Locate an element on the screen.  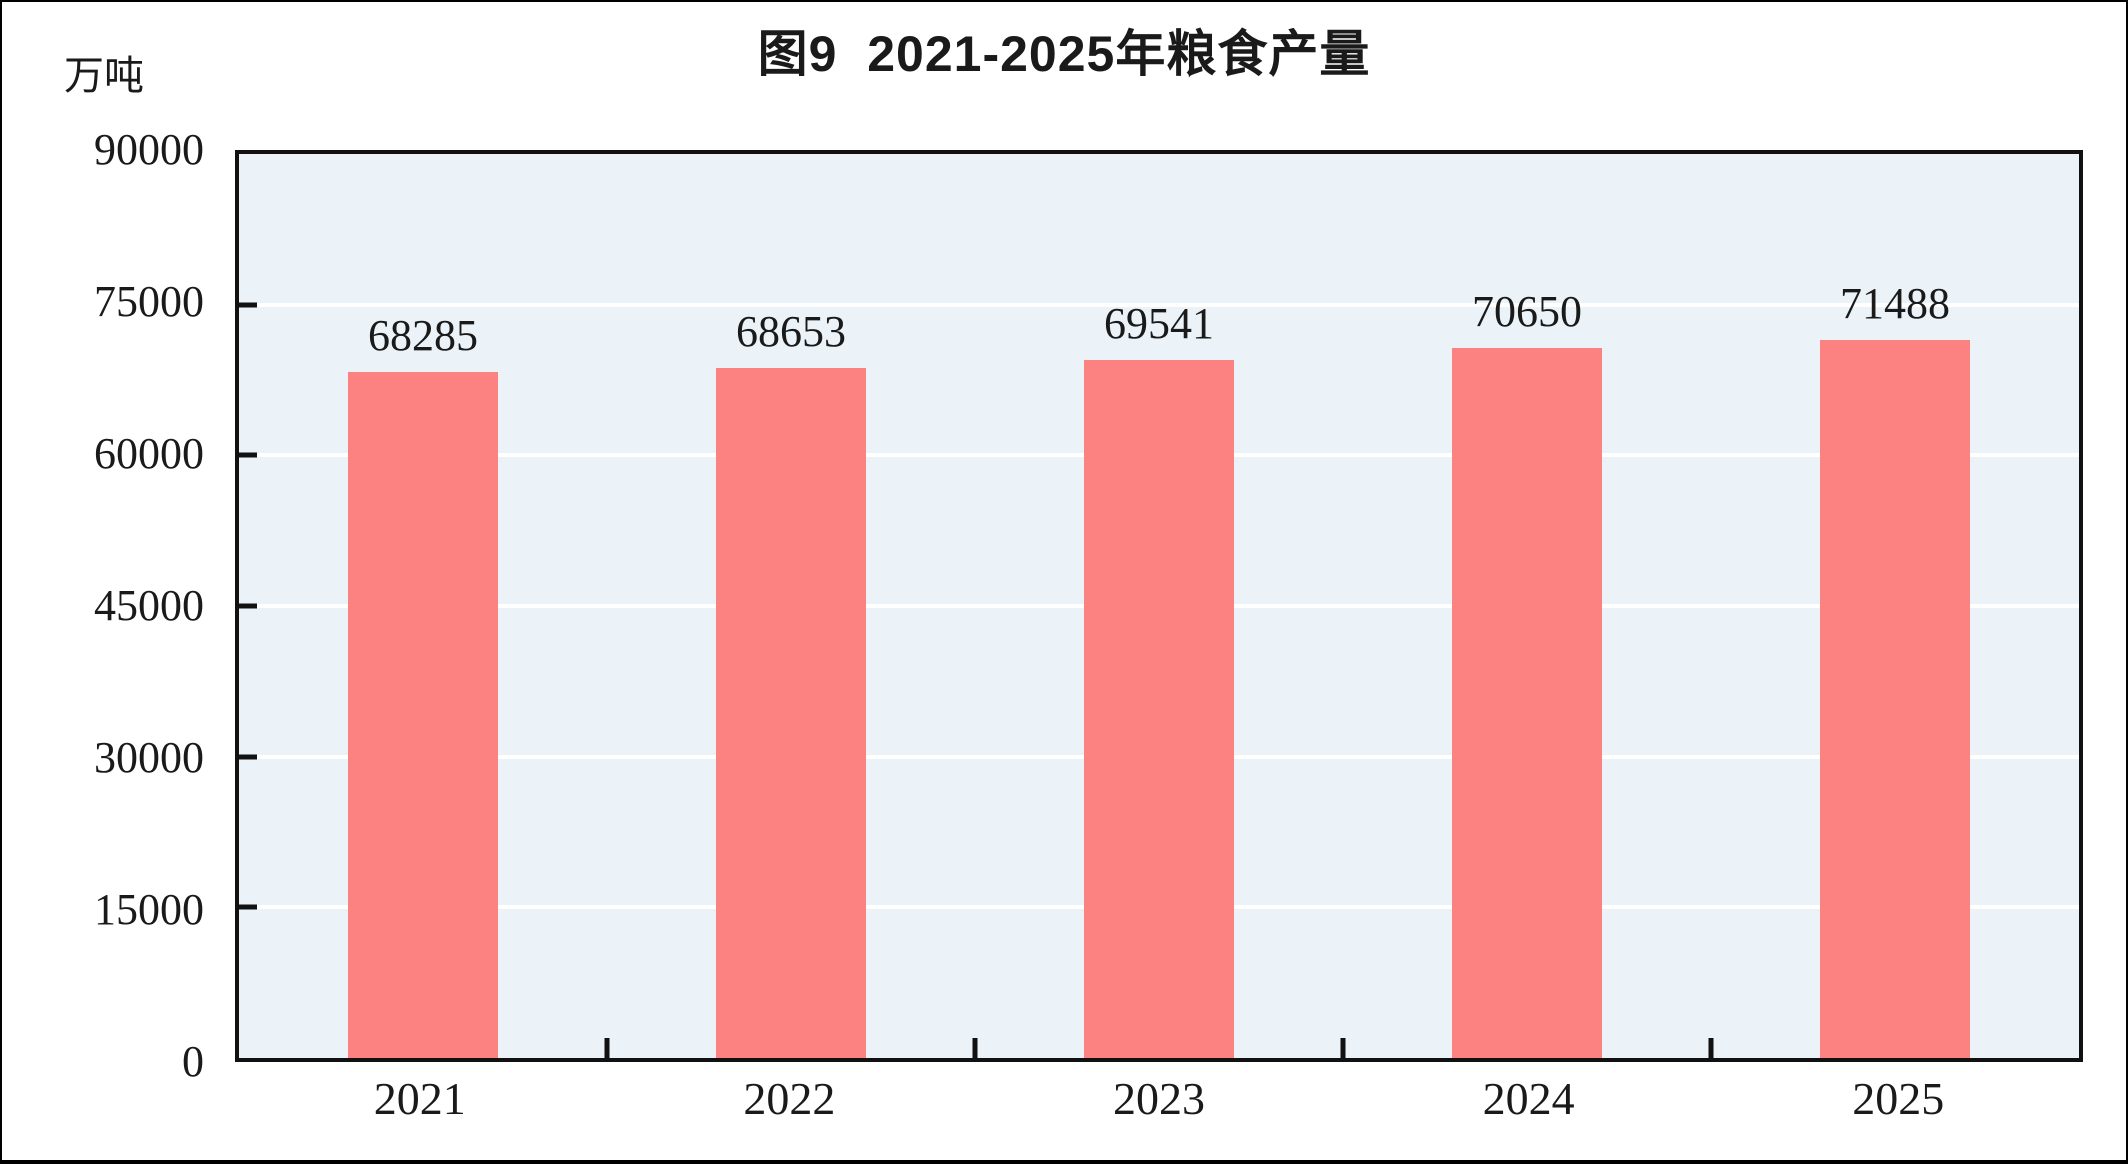
bar-value-label: 69541 is located at coordinates (1159, 323).